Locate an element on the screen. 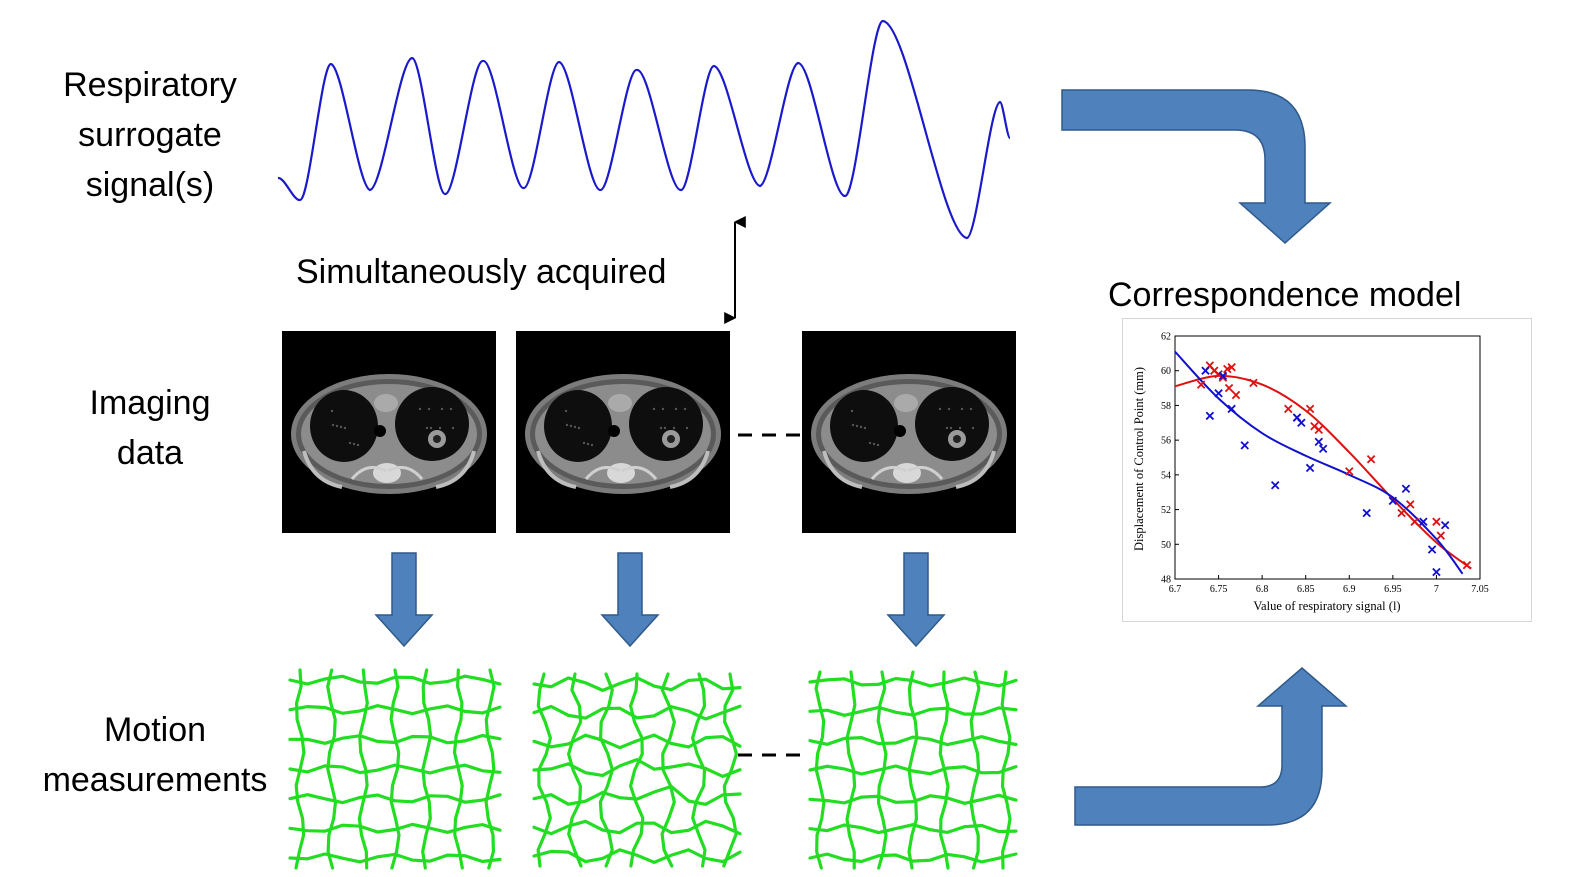 This screenshot has width=1585, height=877. plot-y-axis-label: Displacement of Control Point (mm) is located at coordinates (1139, 459).